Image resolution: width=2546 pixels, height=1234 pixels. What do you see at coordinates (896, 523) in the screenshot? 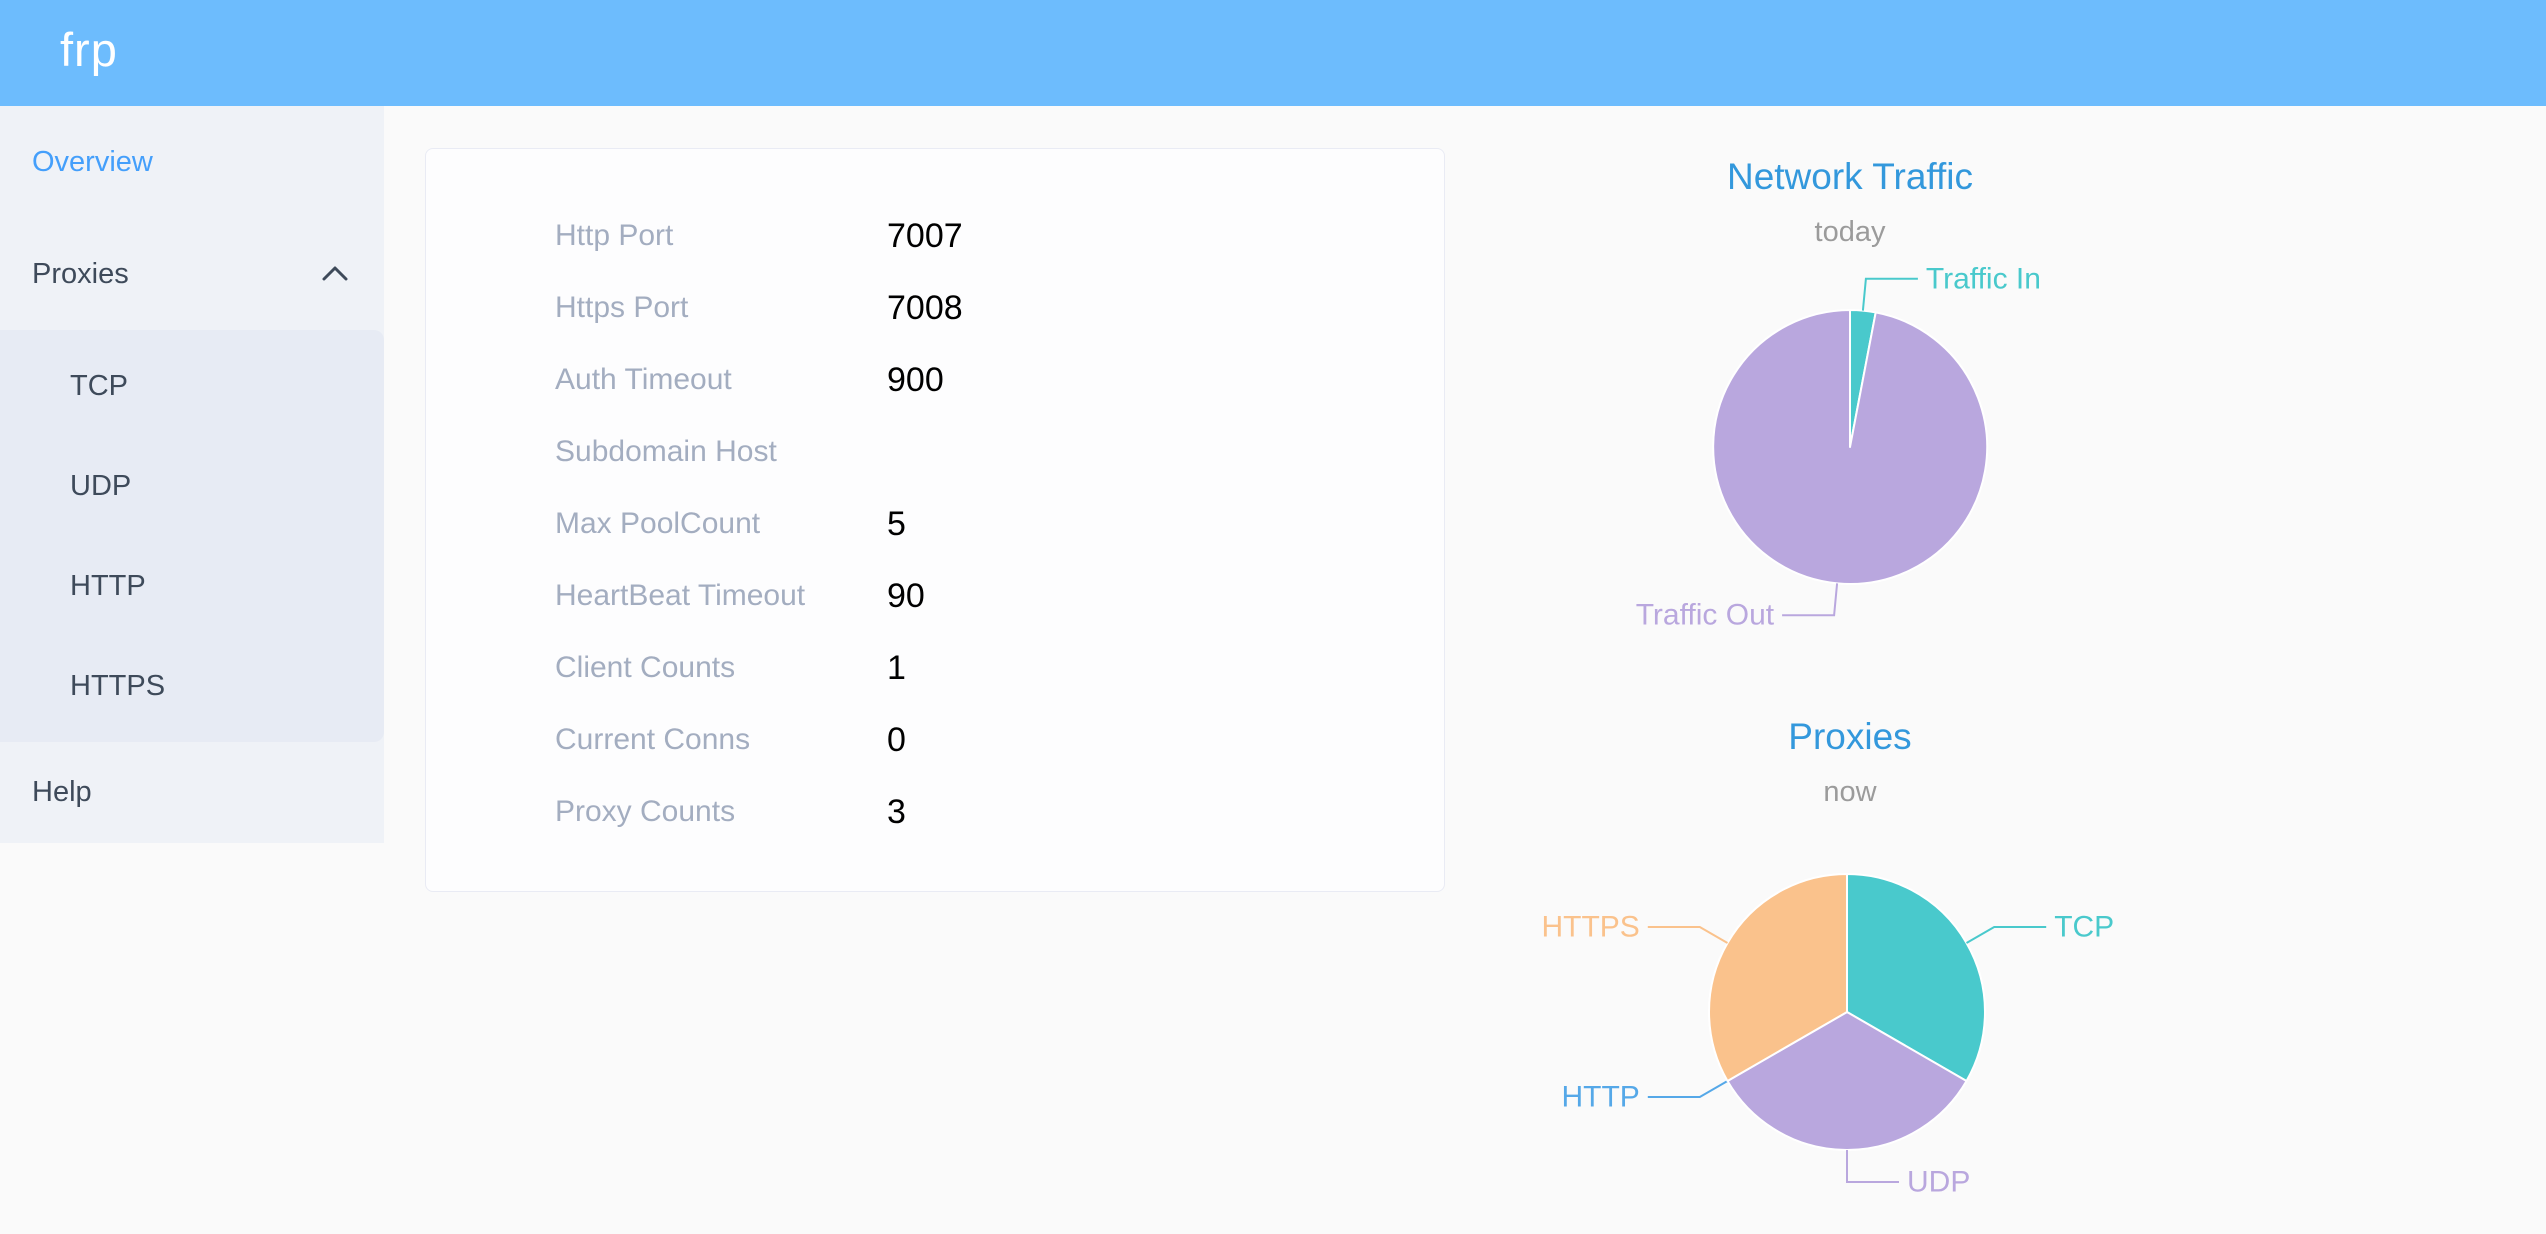
I see `info-value: 5` at bounding box center [896, 523].